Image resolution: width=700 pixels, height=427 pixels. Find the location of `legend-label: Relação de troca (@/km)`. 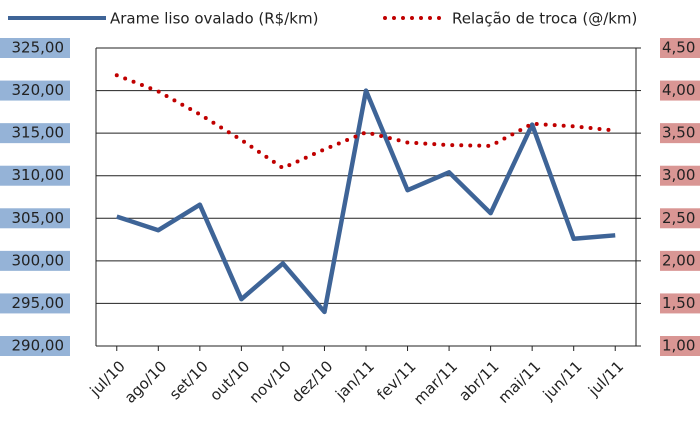

legend-label: Relação de troca (@/km) is located at coordinates (544, 19).